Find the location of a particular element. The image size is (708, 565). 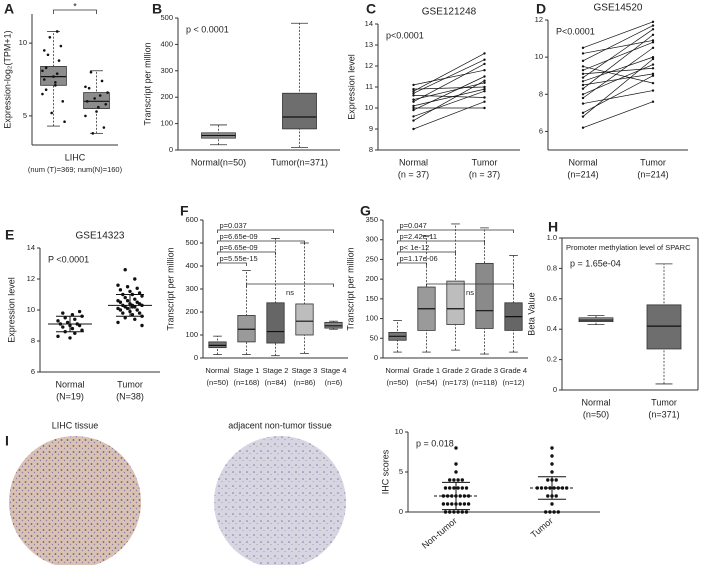

y-axis-label: IHC scores is located at coordinates (385, 471).